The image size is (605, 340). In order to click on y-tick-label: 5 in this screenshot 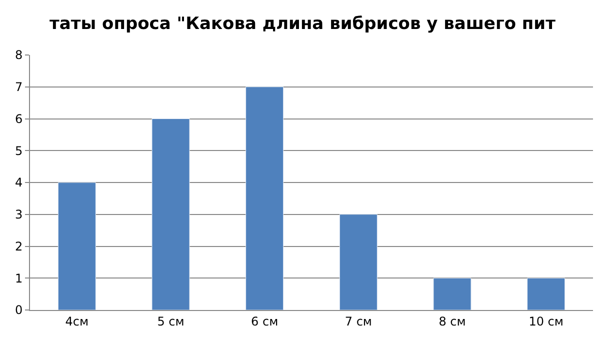, I will do `click(18, 151)`.